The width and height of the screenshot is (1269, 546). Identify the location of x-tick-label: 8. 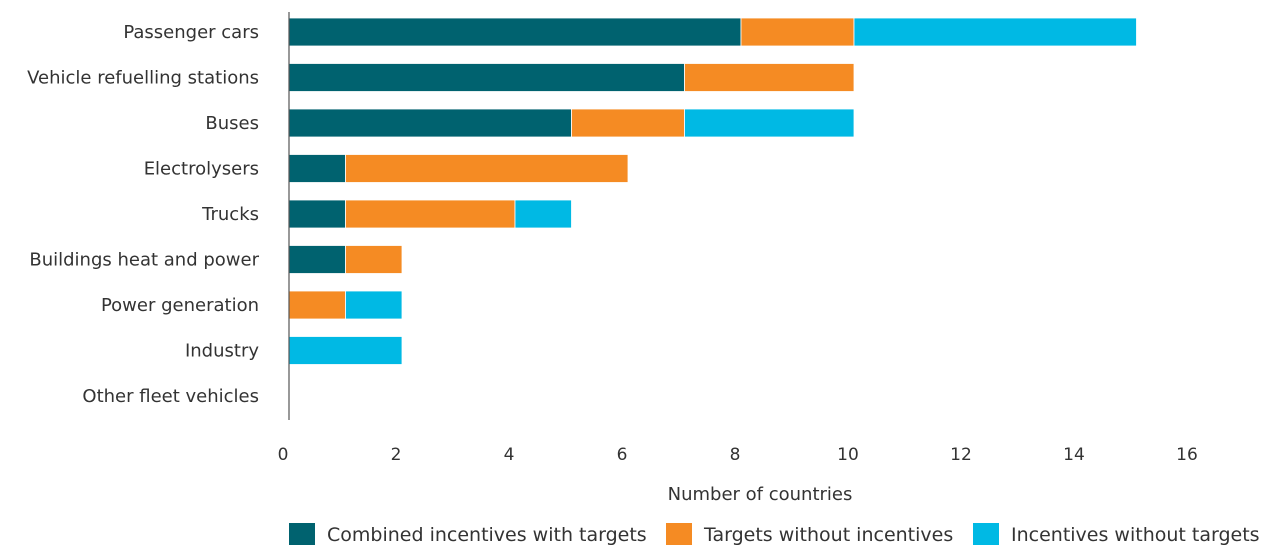
(735, 455).